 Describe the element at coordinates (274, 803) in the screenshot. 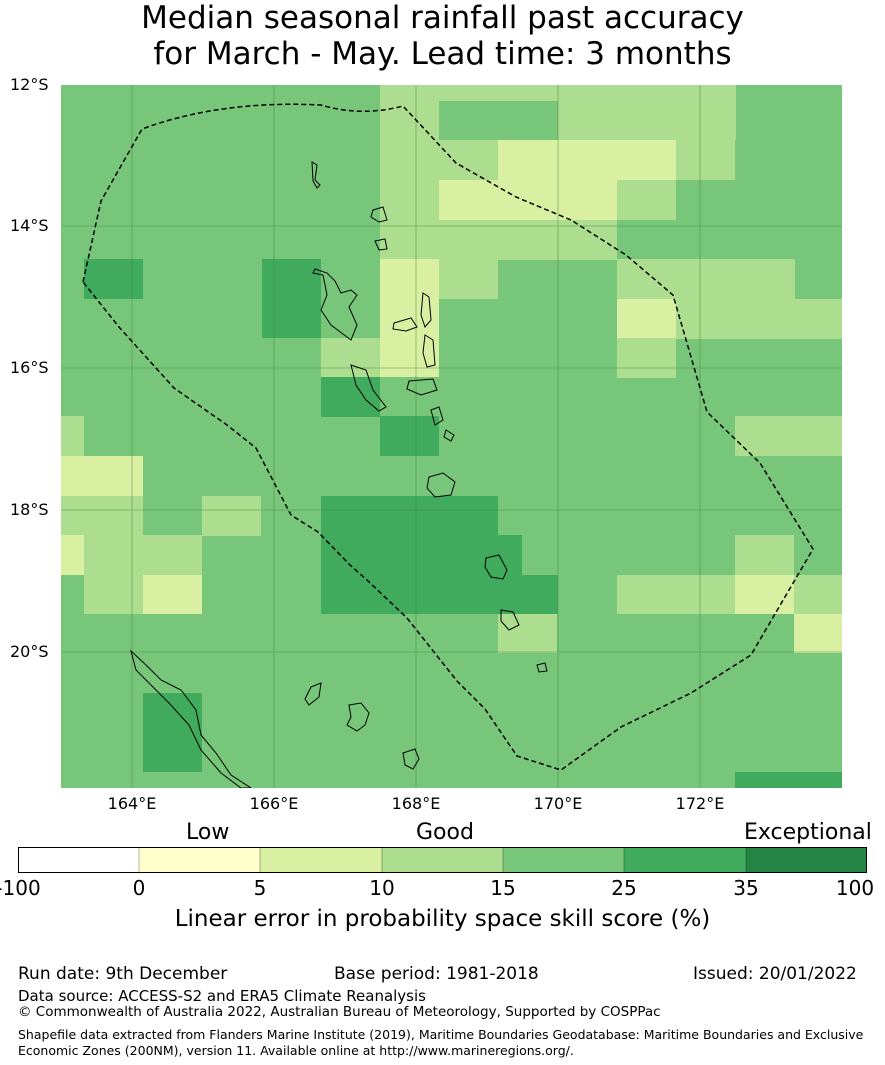

I see `lon-label: 166°E` at that location.